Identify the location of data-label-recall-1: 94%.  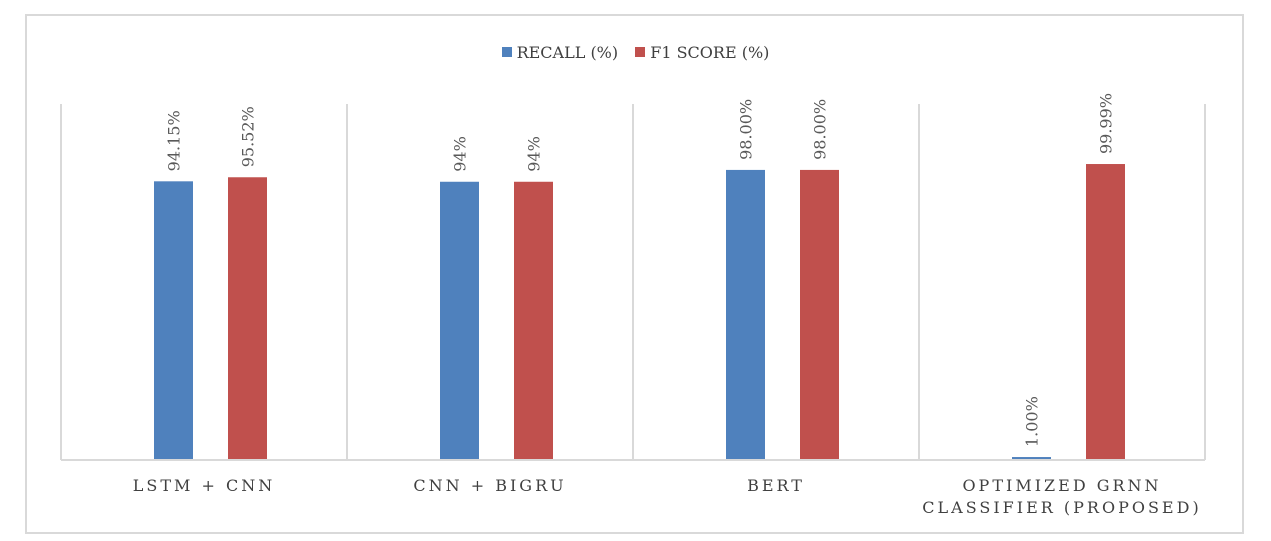
(460, 154).